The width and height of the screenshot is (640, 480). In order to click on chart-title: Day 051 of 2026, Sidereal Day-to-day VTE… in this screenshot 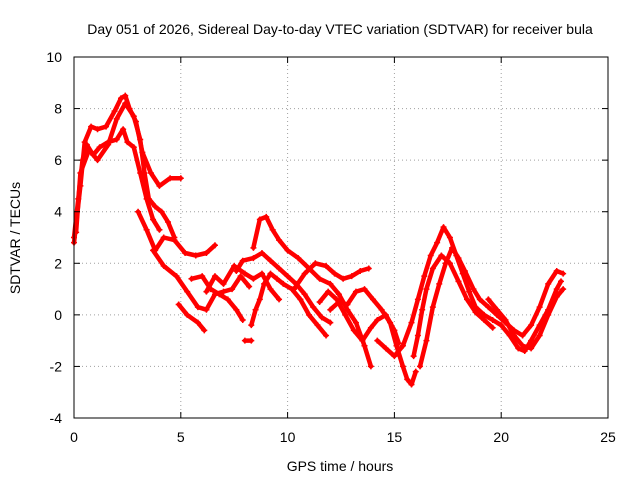, I will do `click(340, 29)`.